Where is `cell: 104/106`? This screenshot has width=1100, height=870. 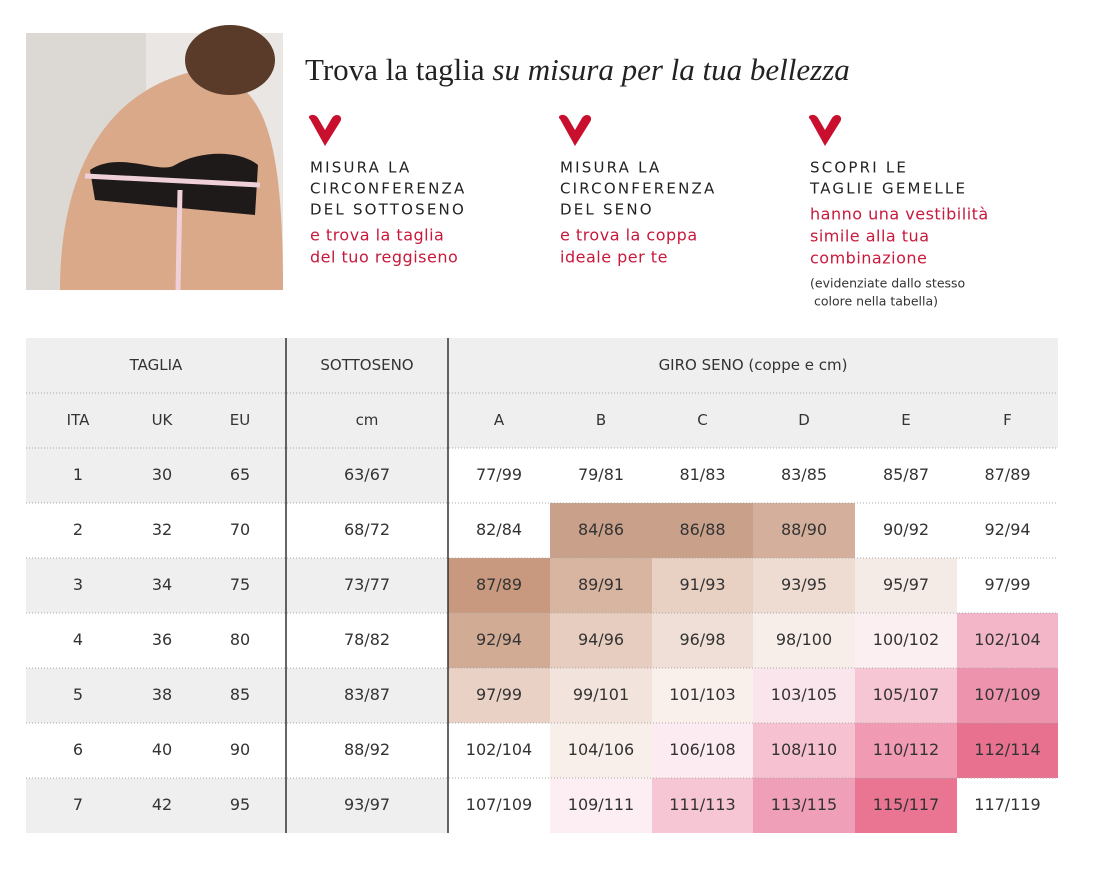 cell: 104/106 is located at coordinates (601, 749).